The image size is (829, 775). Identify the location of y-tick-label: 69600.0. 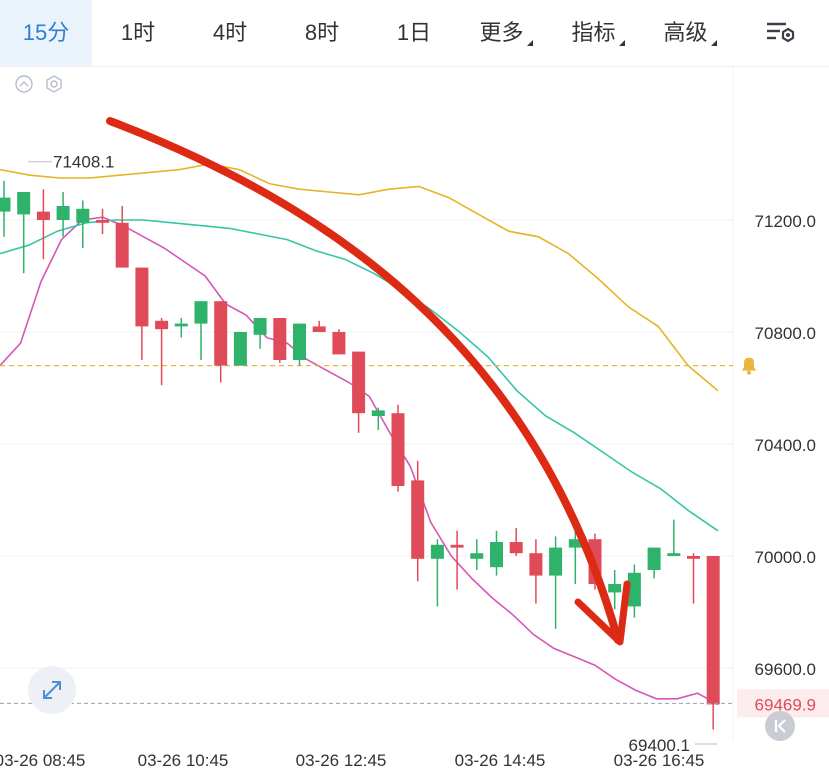
(785, 669).